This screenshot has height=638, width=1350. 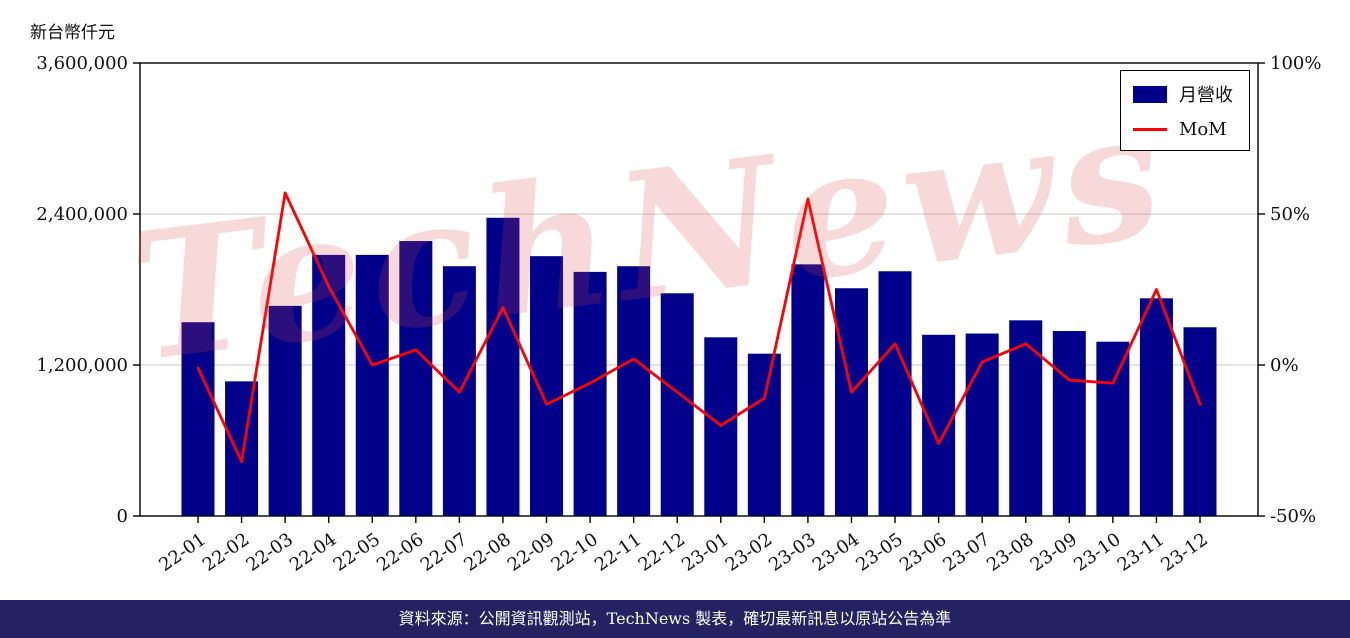 I want to click on svg-text: 22-08, so click(x=487, y=552).